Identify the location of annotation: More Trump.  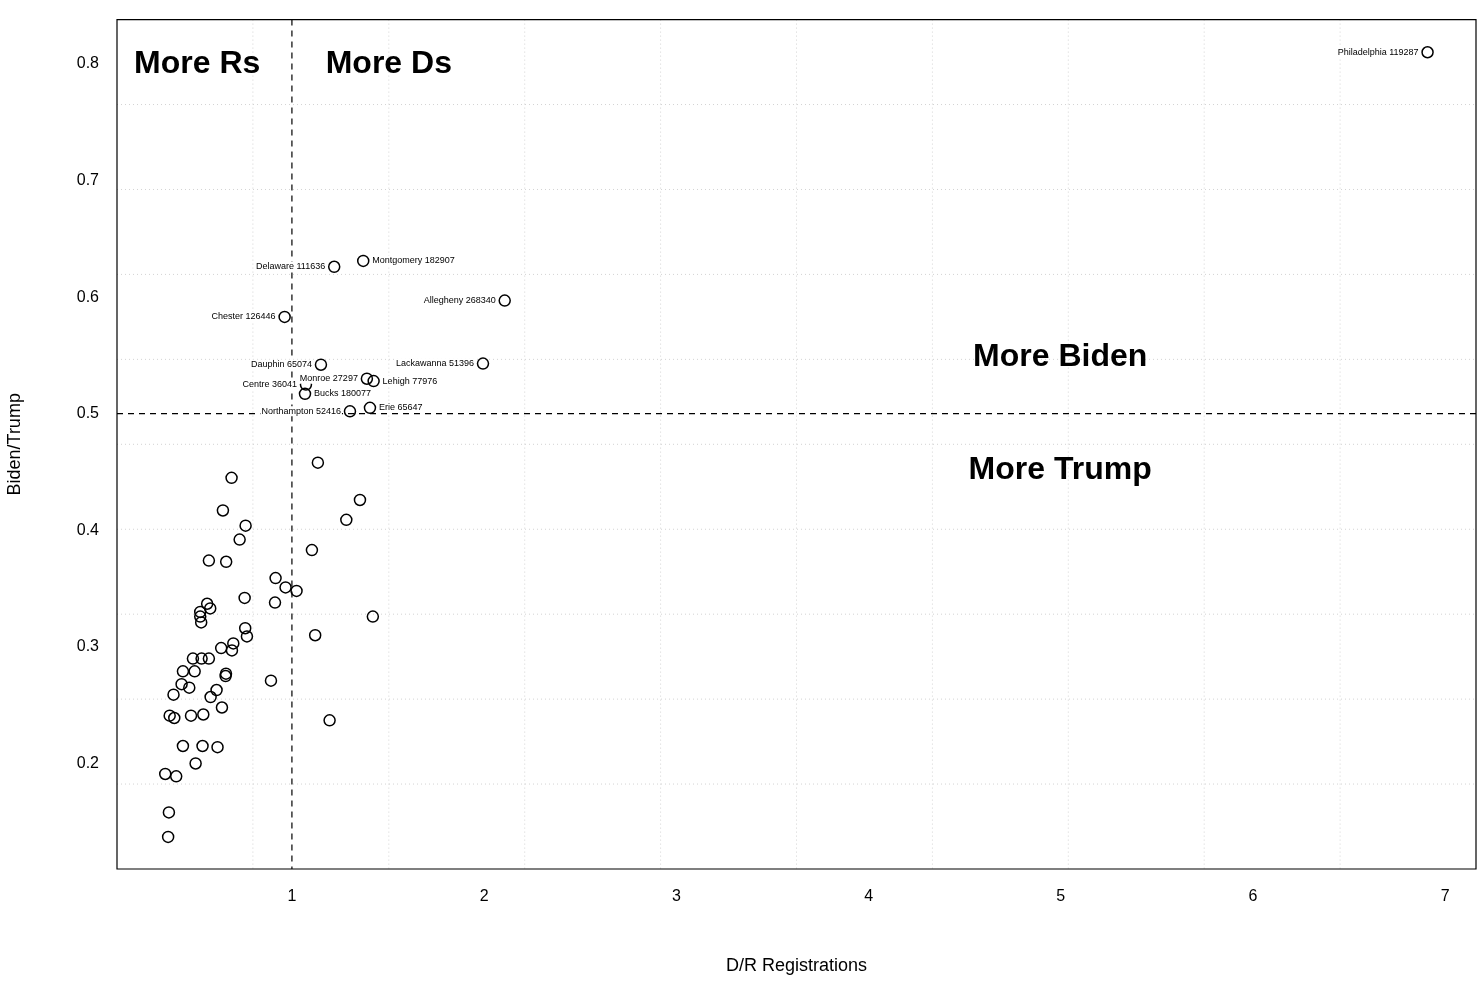
(1060, 468).